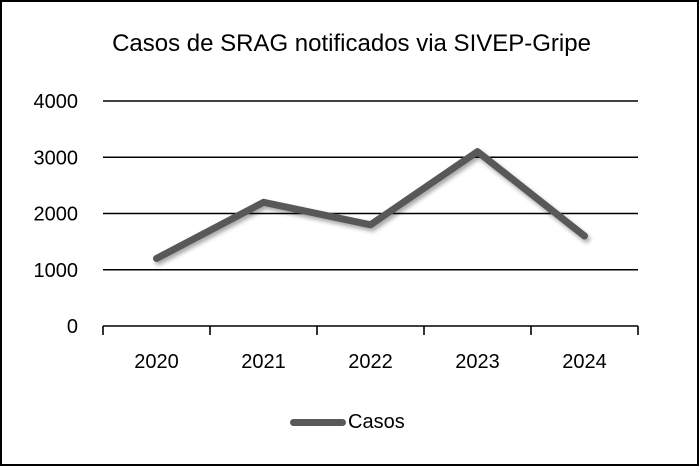  What do you see at coordinates (56, 102) in the screenshot?
I see `y-tick-label: 4000` at bounding box center [56, 102].